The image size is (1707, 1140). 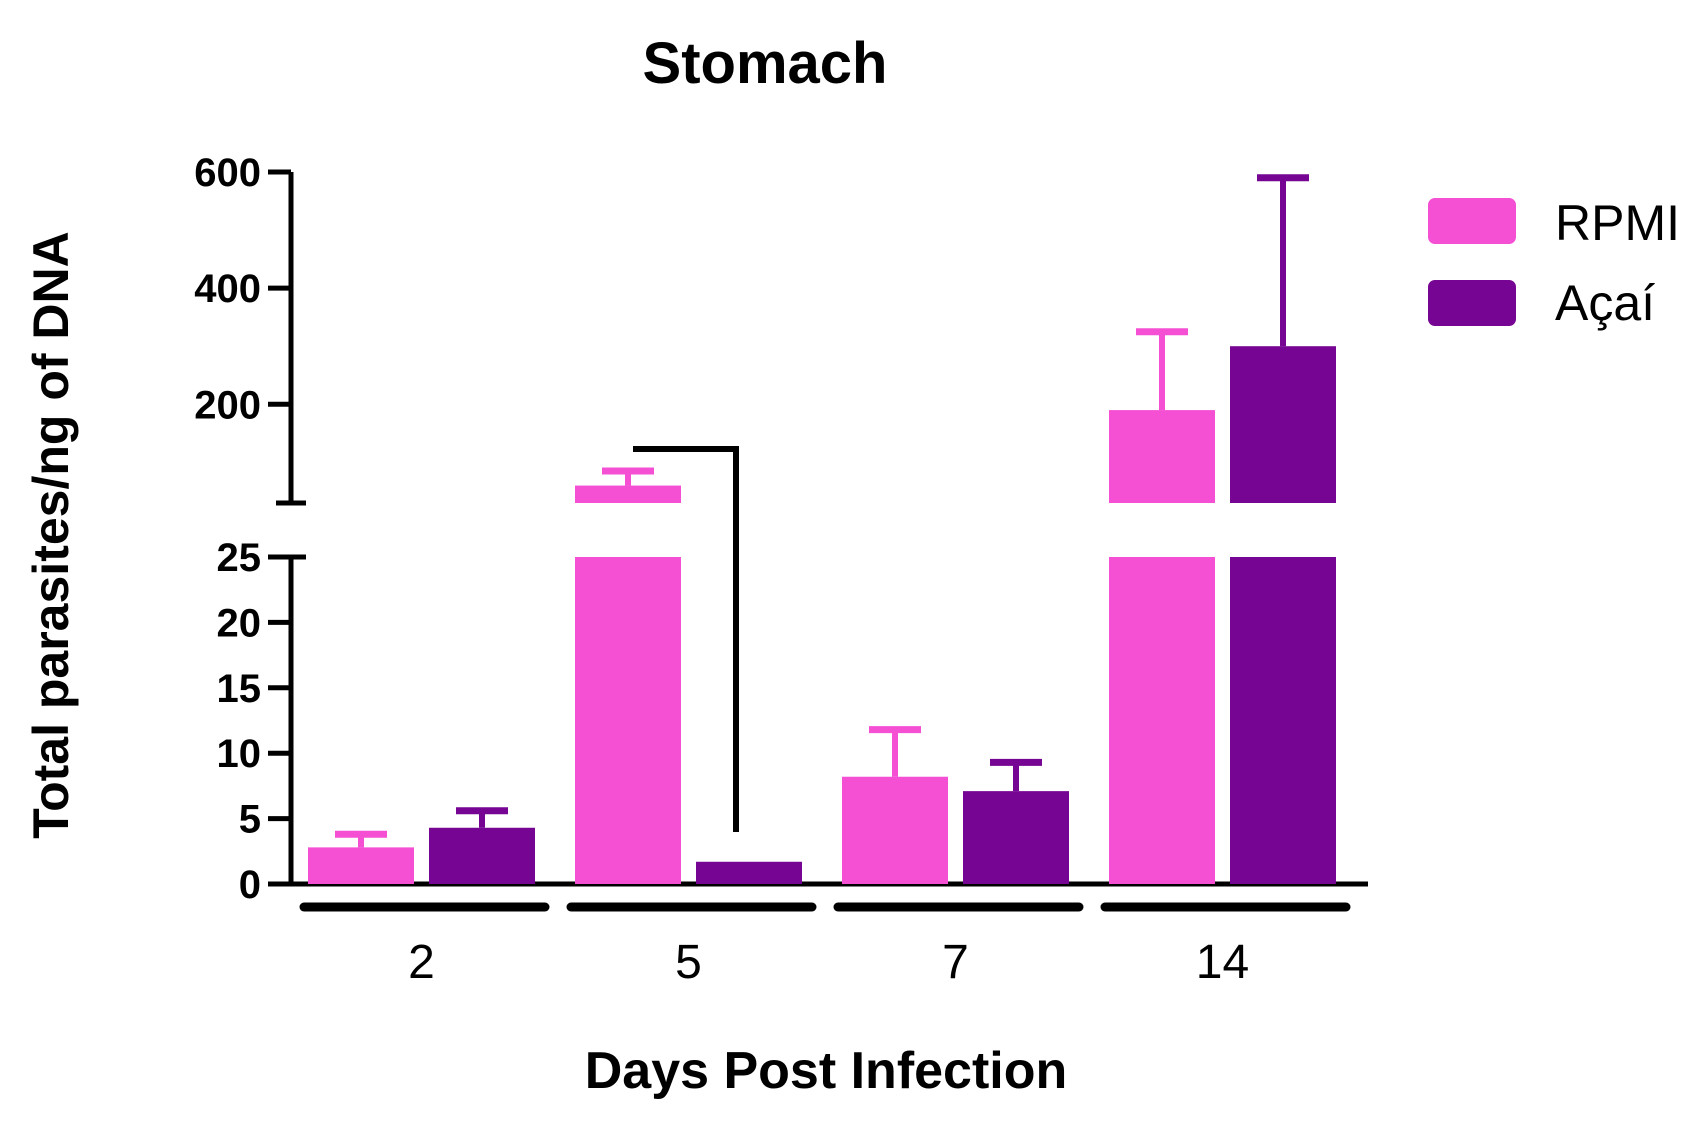 What do you see at coordinates (227, 289) in the screenshot?
I see `y-tick-label: 400` at bounding box center [227, 289].